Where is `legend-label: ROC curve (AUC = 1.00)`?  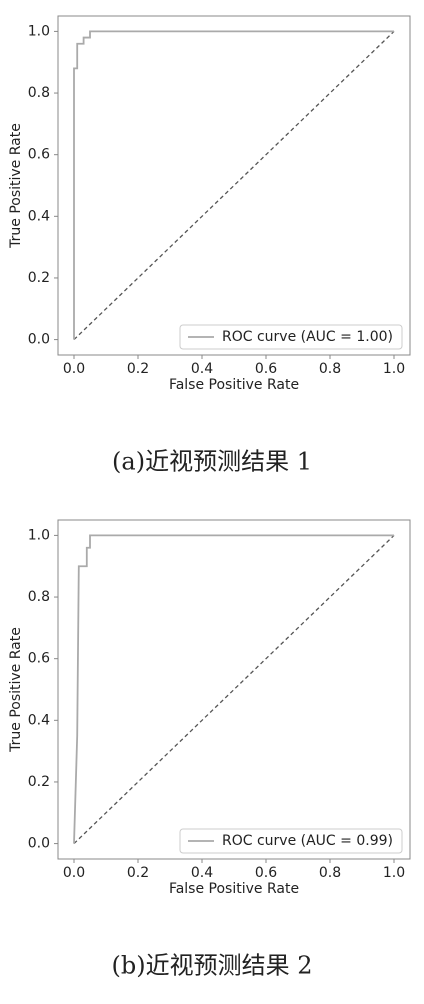
legend-label: ROC curve (AUC = 1.00) is located at coordinates (307, 337).